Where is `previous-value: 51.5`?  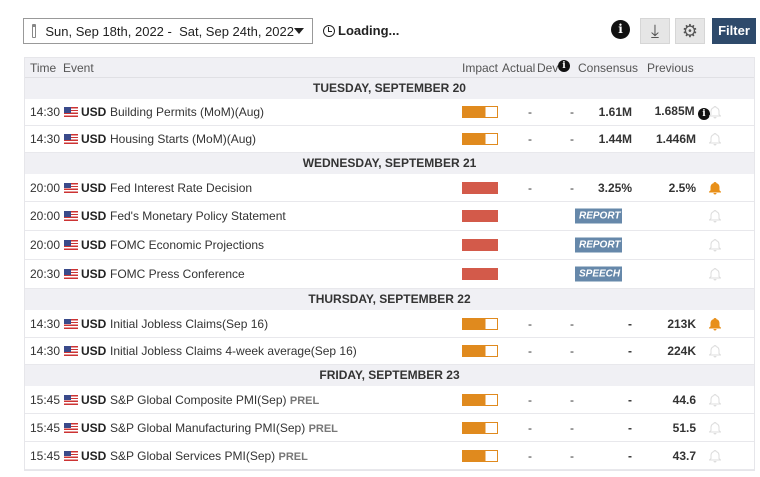 previous-value: 51.5 is located at coordinates (684, 428).